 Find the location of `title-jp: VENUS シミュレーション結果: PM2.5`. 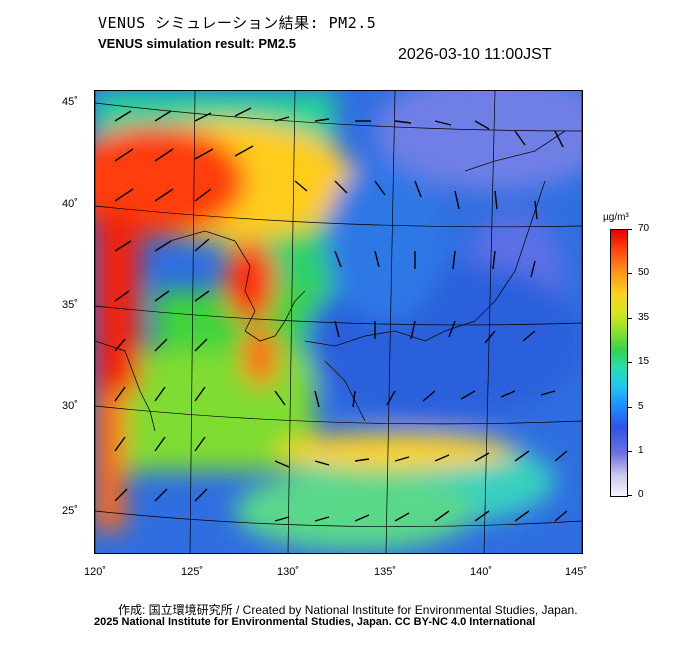

title-jp: VENUS シミュレーション結果: PM2.5 is located at coordinates (237, 23).